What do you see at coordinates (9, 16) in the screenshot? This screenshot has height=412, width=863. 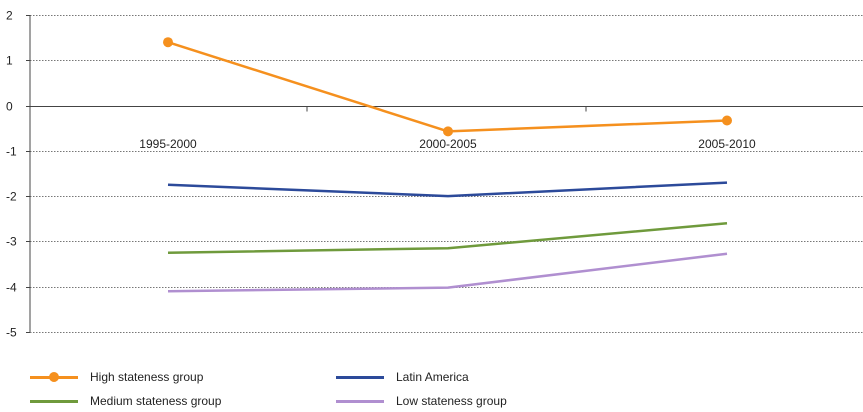 I see `y-tick-label: 2` at bounding box center [9, 16].